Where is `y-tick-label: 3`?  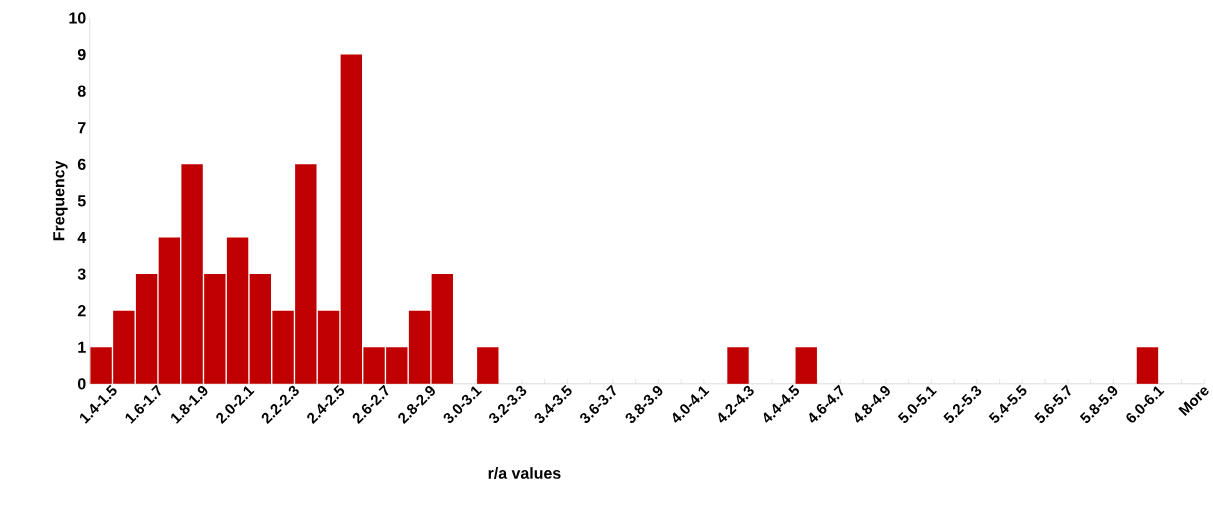
y-tick-label: 3 is located at coordinates (81, 274).